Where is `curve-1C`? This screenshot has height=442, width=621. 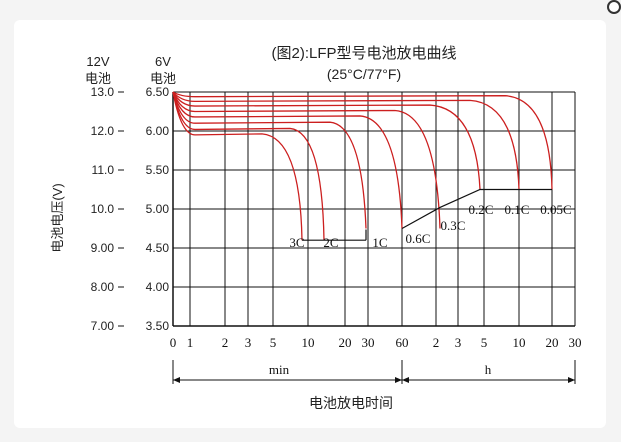
curve-1C is located at coordinates (269, 160).